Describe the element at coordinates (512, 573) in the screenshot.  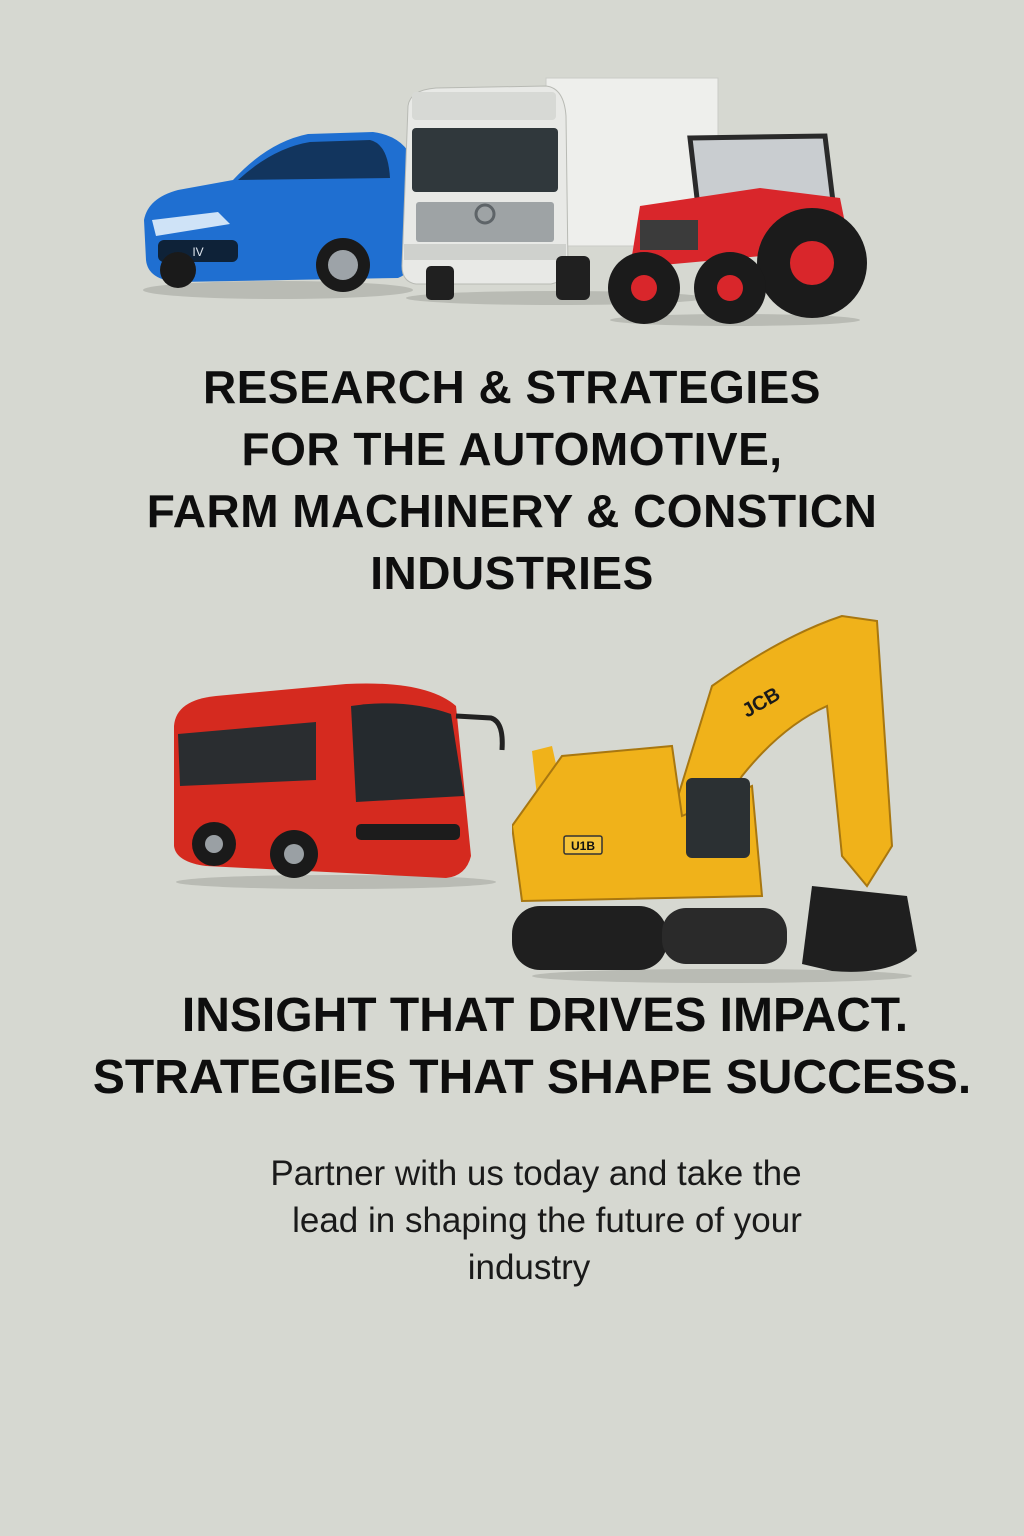
I see `headline-line-4: INDUSTRIES` at that location.